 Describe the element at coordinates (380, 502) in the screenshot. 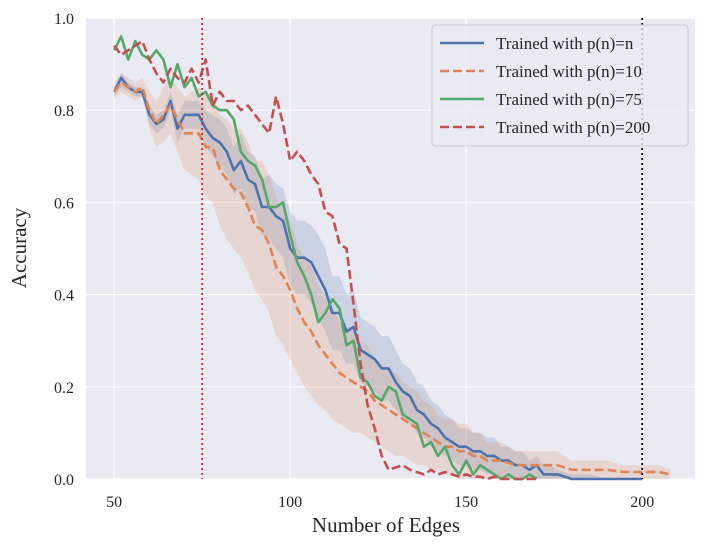

I see `x-tick-labels: 50 100 150 200` at that location.